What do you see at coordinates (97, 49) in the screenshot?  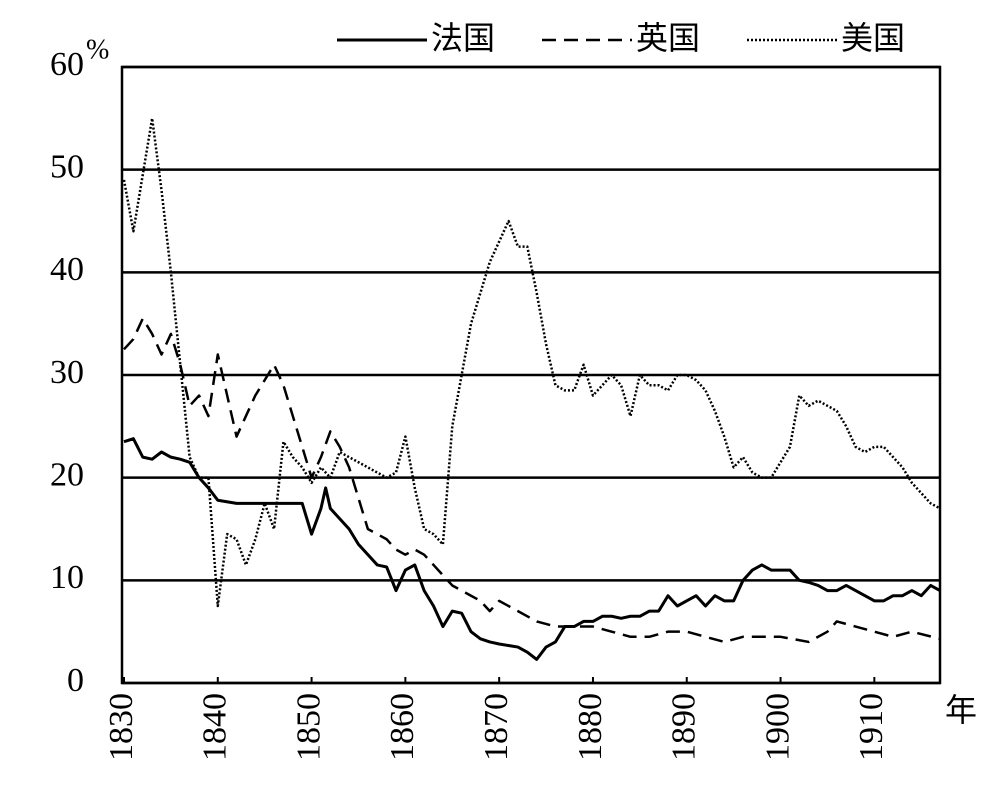 I see `y-unit: %` at bounding box center [97, 49].